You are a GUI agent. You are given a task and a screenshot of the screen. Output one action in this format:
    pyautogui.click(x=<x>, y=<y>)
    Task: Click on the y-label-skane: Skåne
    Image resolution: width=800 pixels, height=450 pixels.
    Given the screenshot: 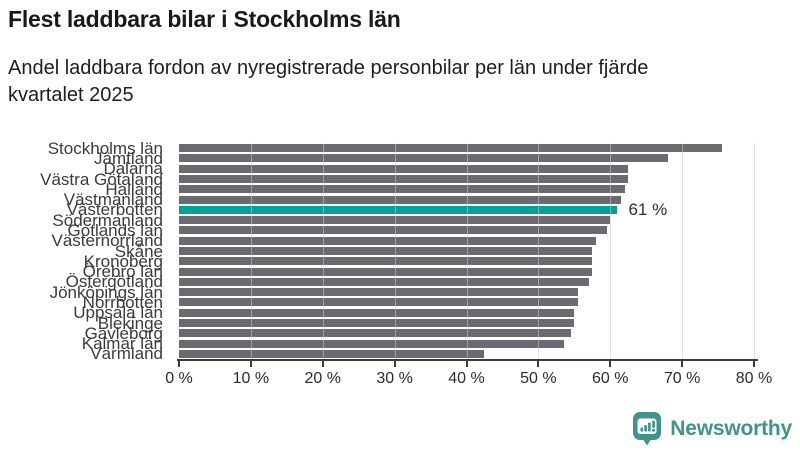 What is the action you would take?
    pyautogui.click(x=138, y=251)
    